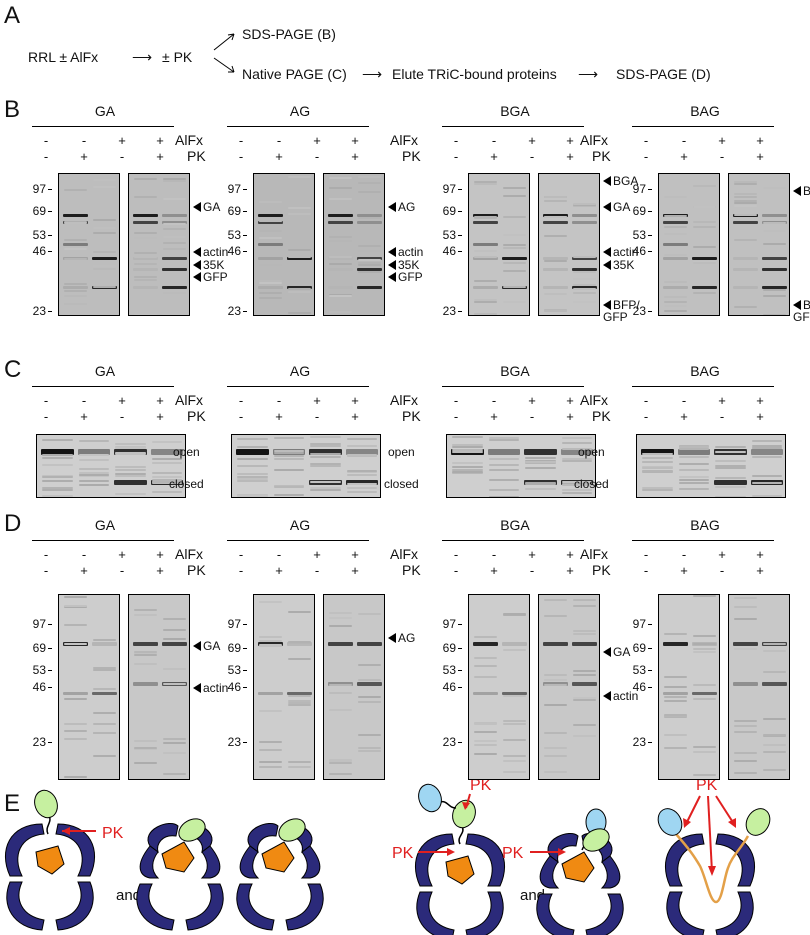 The image size is (810, 935). I want to click on d-pk-sign-2-3: +, so click(570, 570).